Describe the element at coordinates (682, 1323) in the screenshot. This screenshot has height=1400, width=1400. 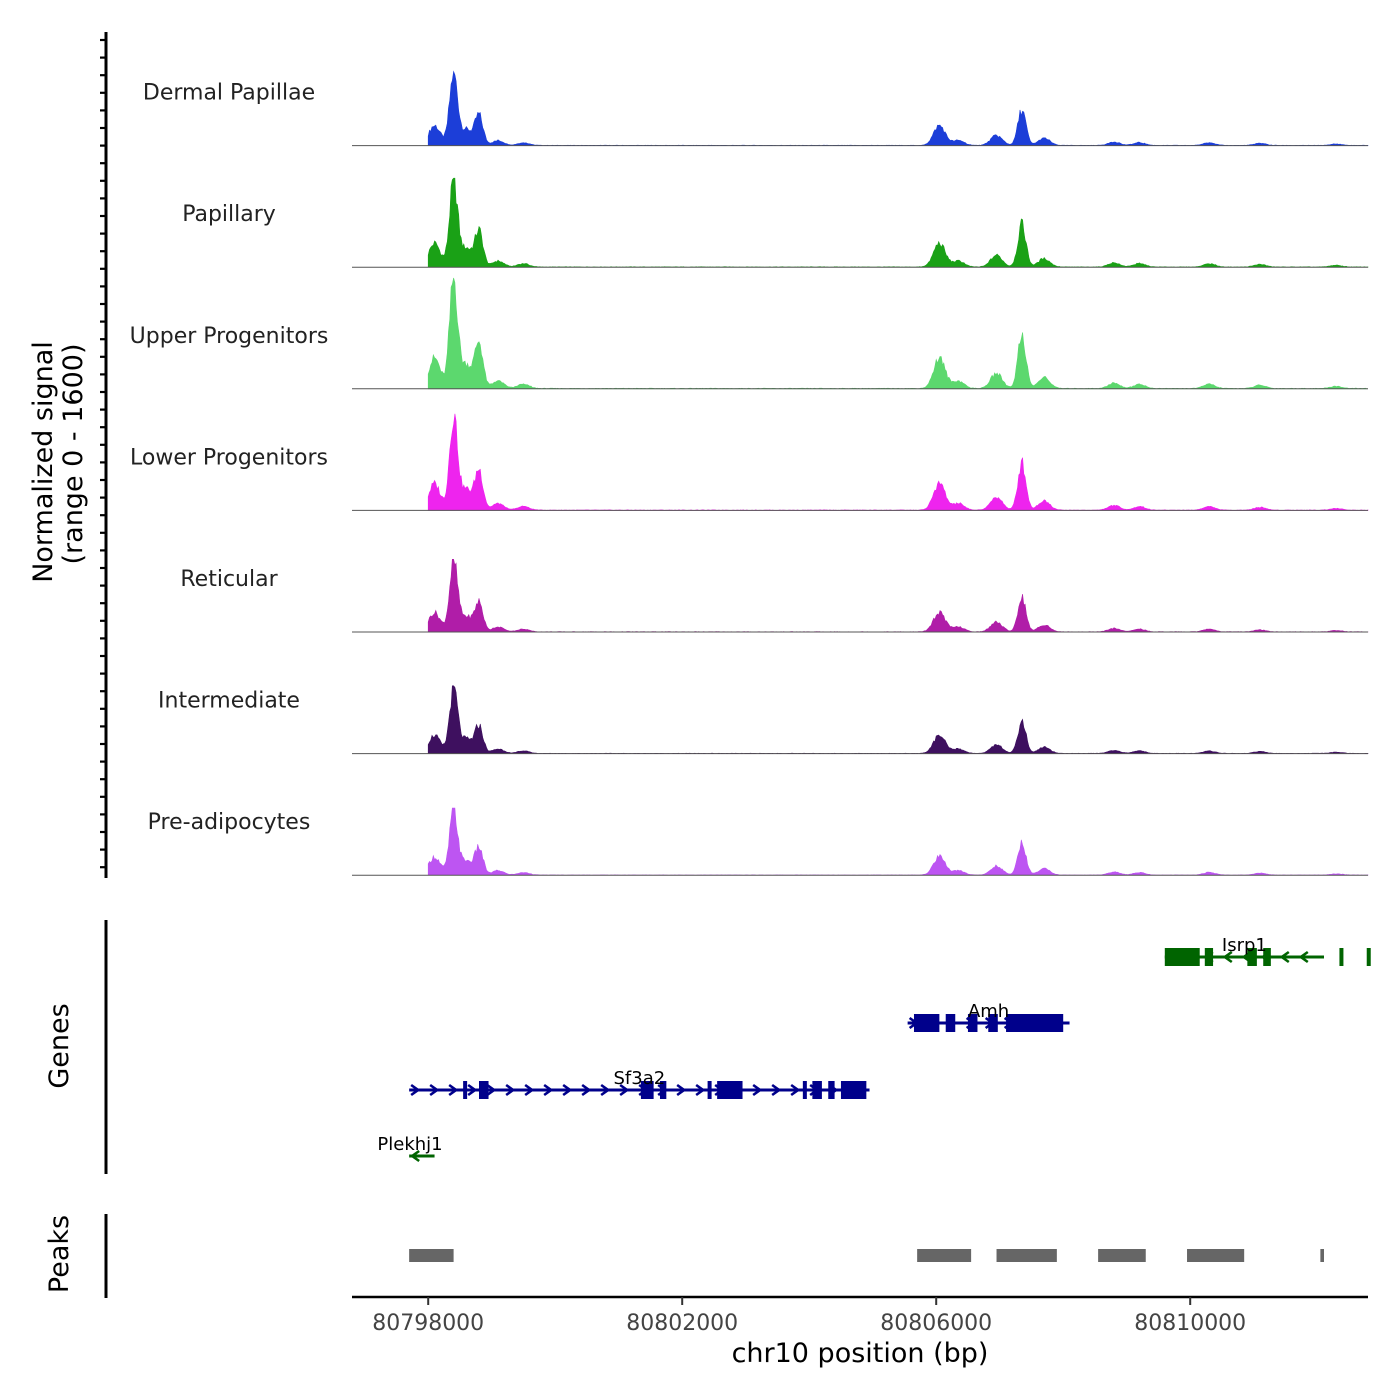
I see `x-tick-label: 80802000` at that location.